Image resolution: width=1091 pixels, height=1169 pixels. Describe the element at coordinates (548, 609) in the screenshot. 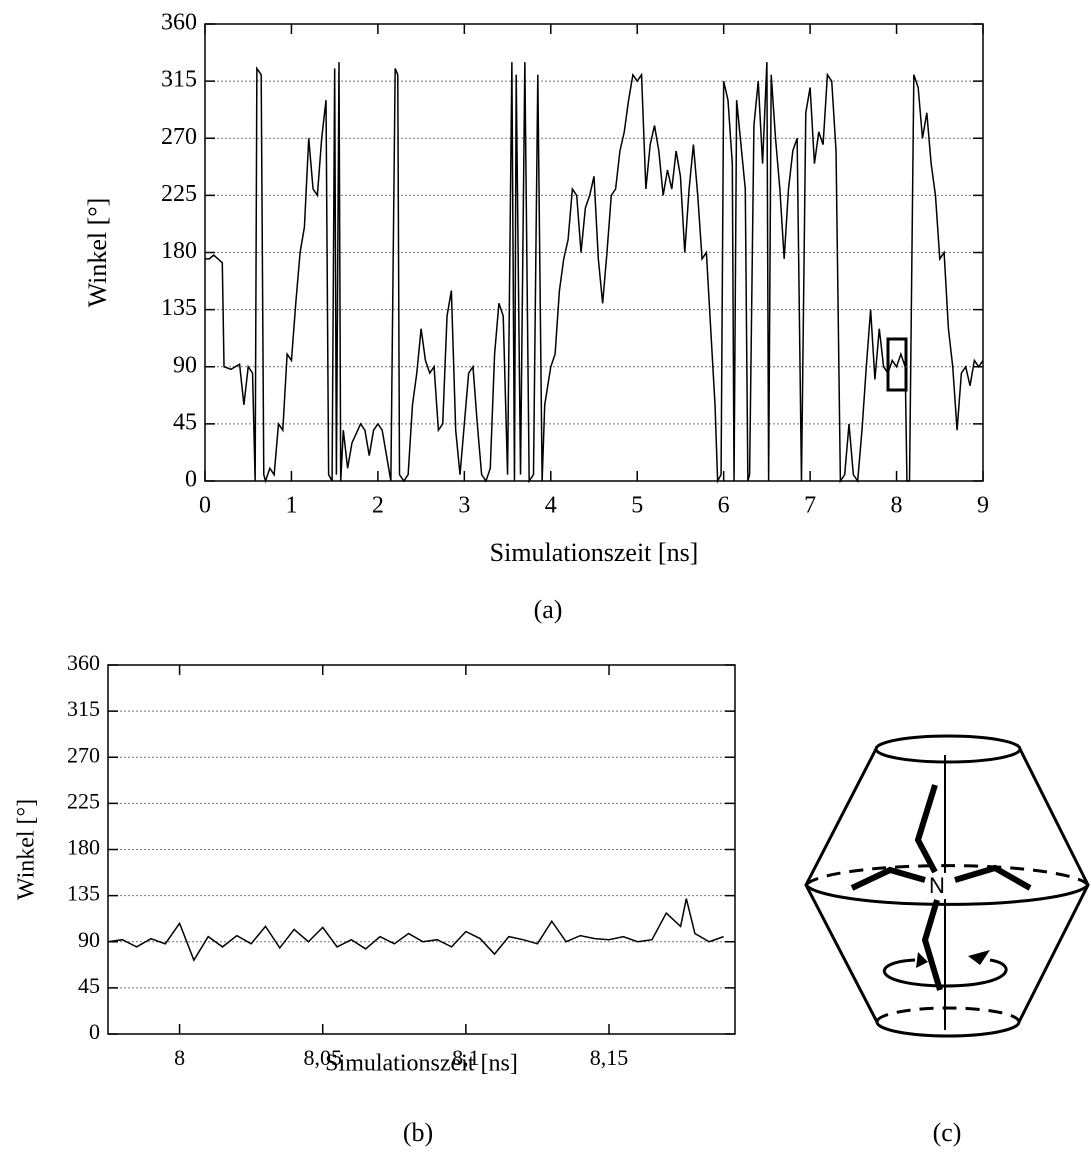

I see `caption: (a)` at that location.